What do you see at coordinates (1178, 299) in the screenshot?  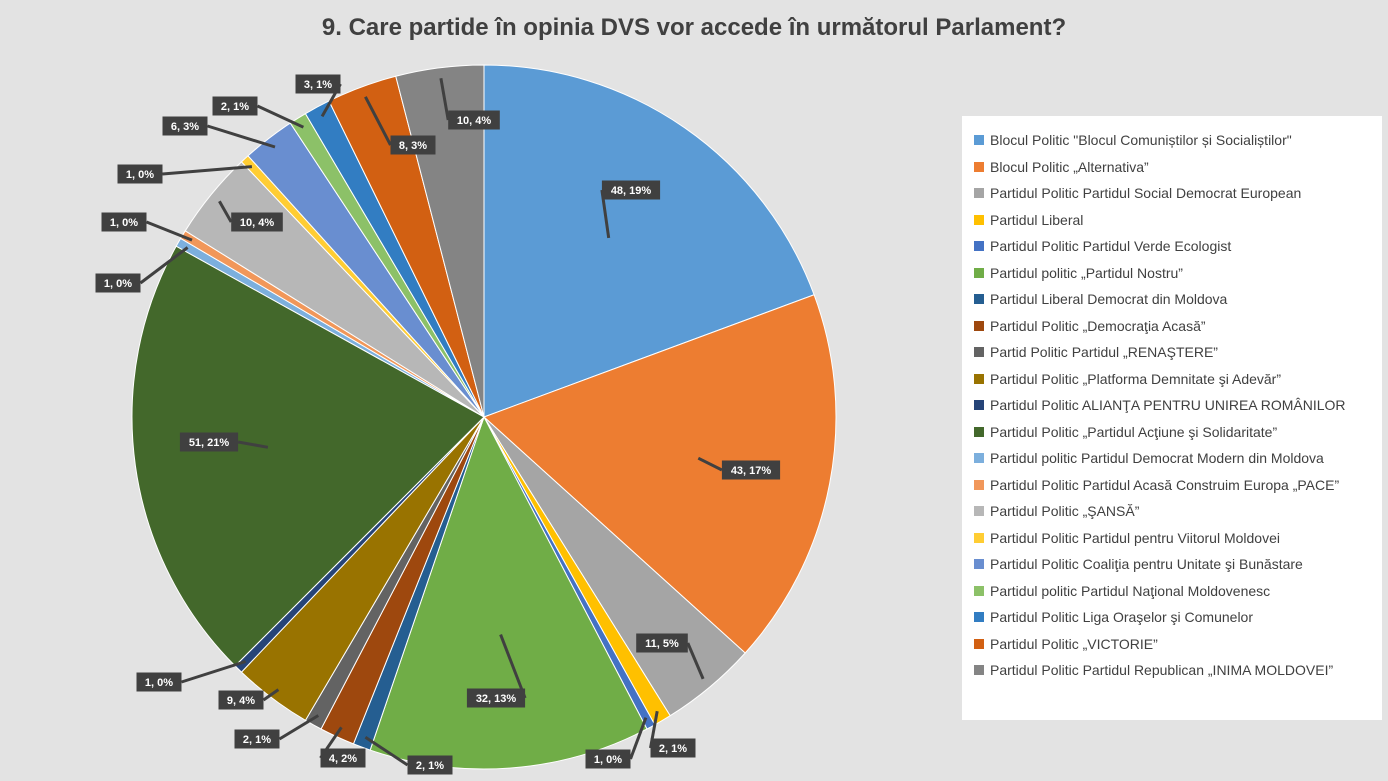 I see `legend-item: Partidul Liberal Democrat din Moldova` at bounding box center [1178, 299].